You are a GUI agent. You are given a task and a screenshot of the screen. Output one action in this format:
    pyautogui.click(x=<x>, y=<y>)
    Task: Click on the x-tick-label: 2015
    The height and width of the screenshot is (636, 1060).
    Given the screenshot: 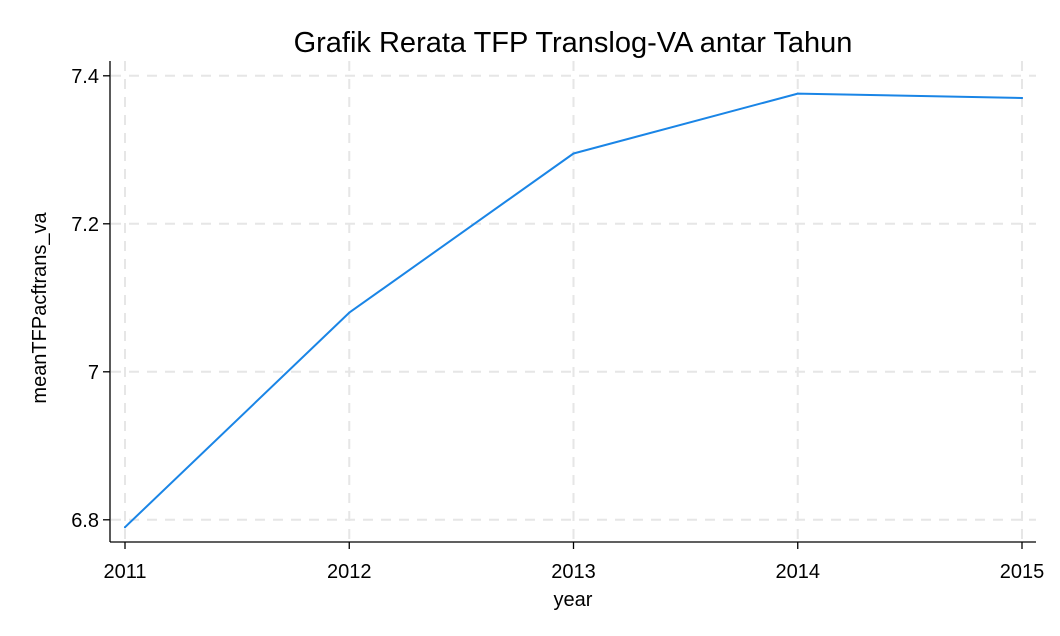 What is the action you would take?
    pyautogui.click(x=1022, y=572)
    